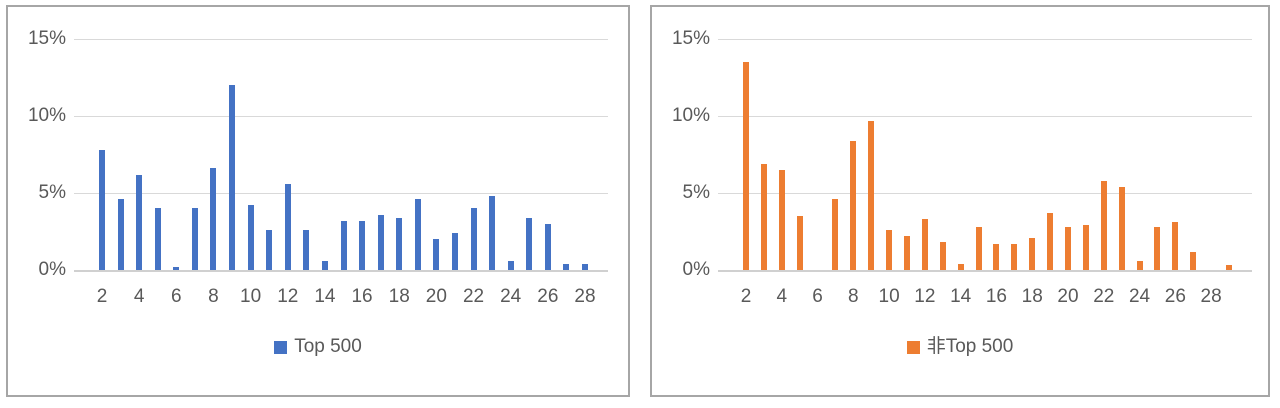 The width and height of the screenshot is (1280, 408). Describe the element at coordinates (889, 296) in the screenshot. I see `x-axis-tick-label: 10` at that location.